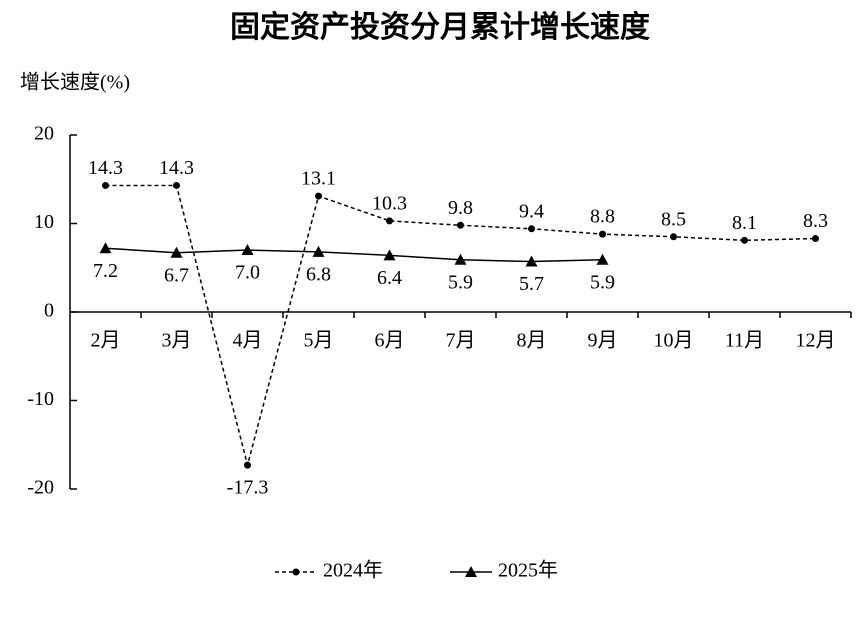 The image size is (856, 644). I want to click on data-label: 6.7, so click(176, 275).